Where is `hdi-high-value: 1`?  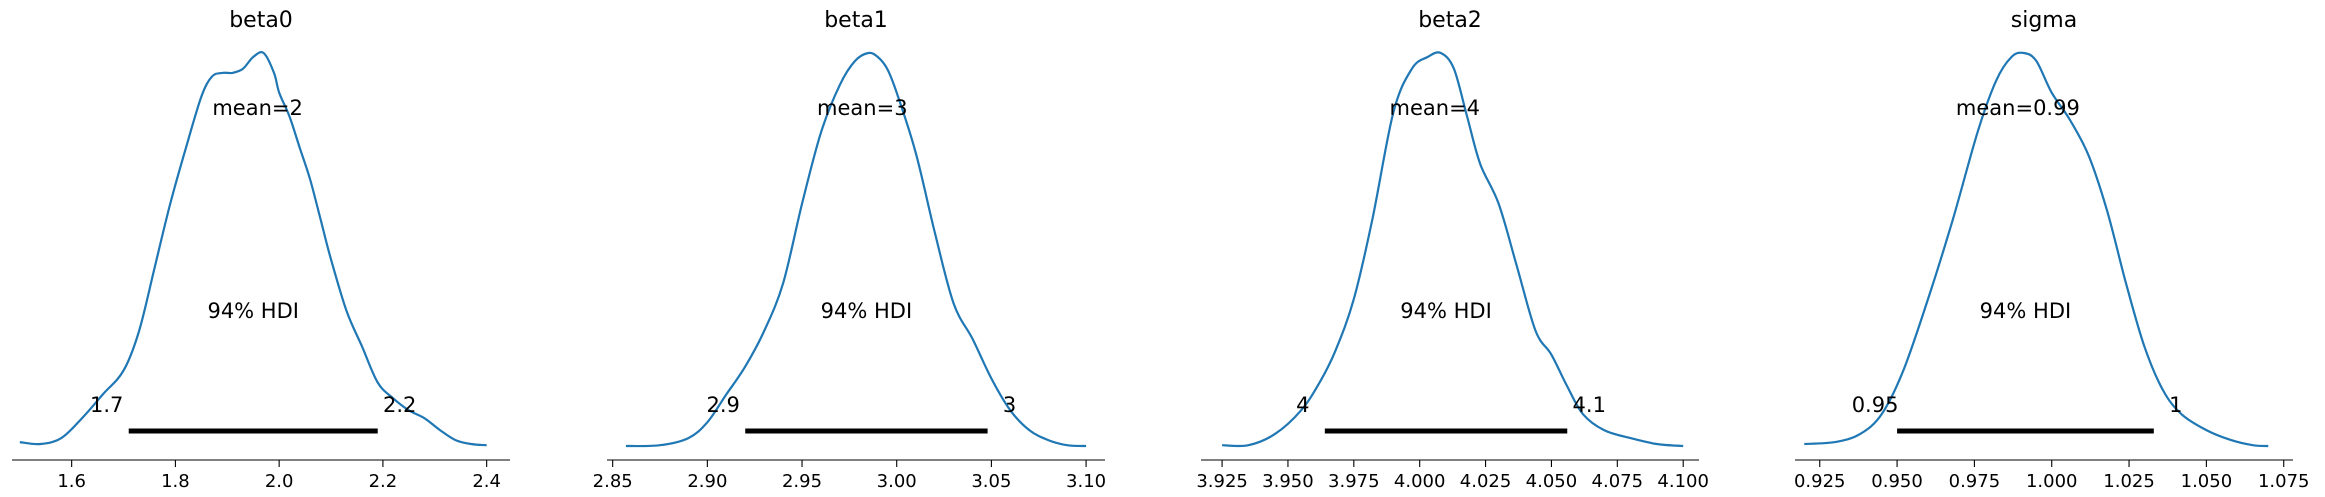 hdi-high-value: 1 is located at coordinates (2175, 405).